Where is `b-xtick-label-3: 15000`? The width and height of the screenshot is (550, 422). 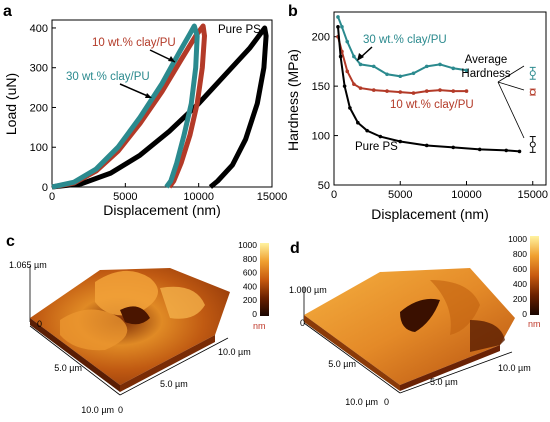 b-xtick-label-3: 15000 is located at coordinates (532, 195).